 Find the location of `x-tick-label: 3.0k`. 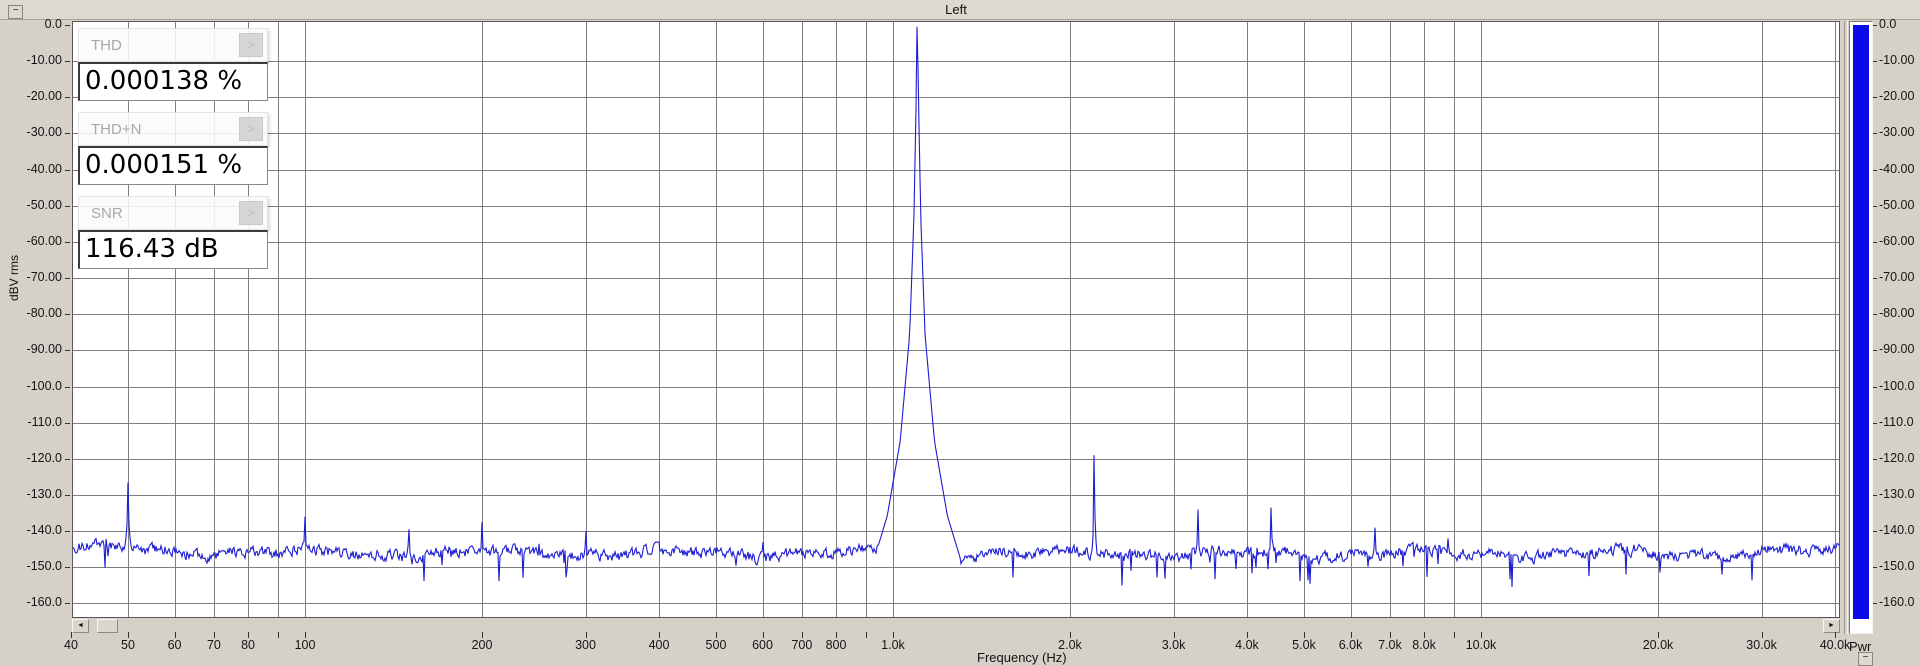

x-tick-label: 3.0k is located at coordinates (1173, 645).